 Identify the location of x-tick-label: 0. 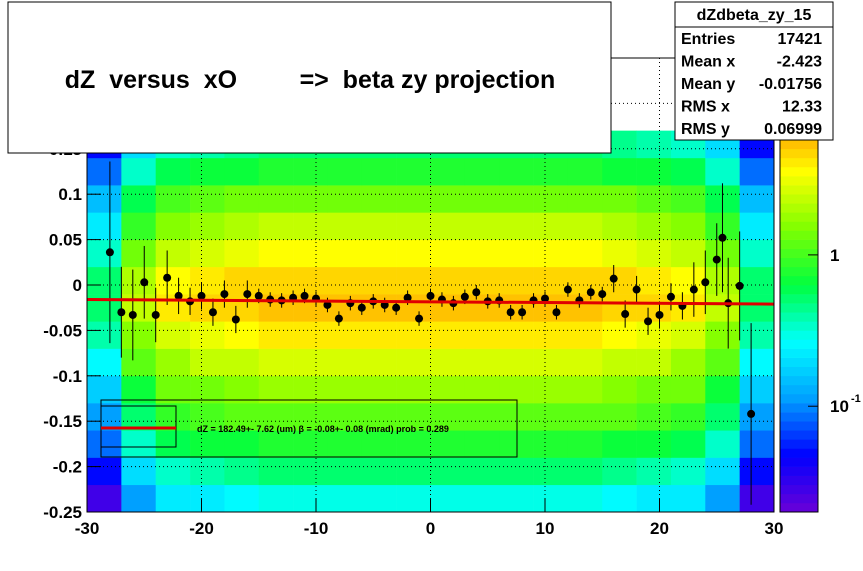
(430, 528).